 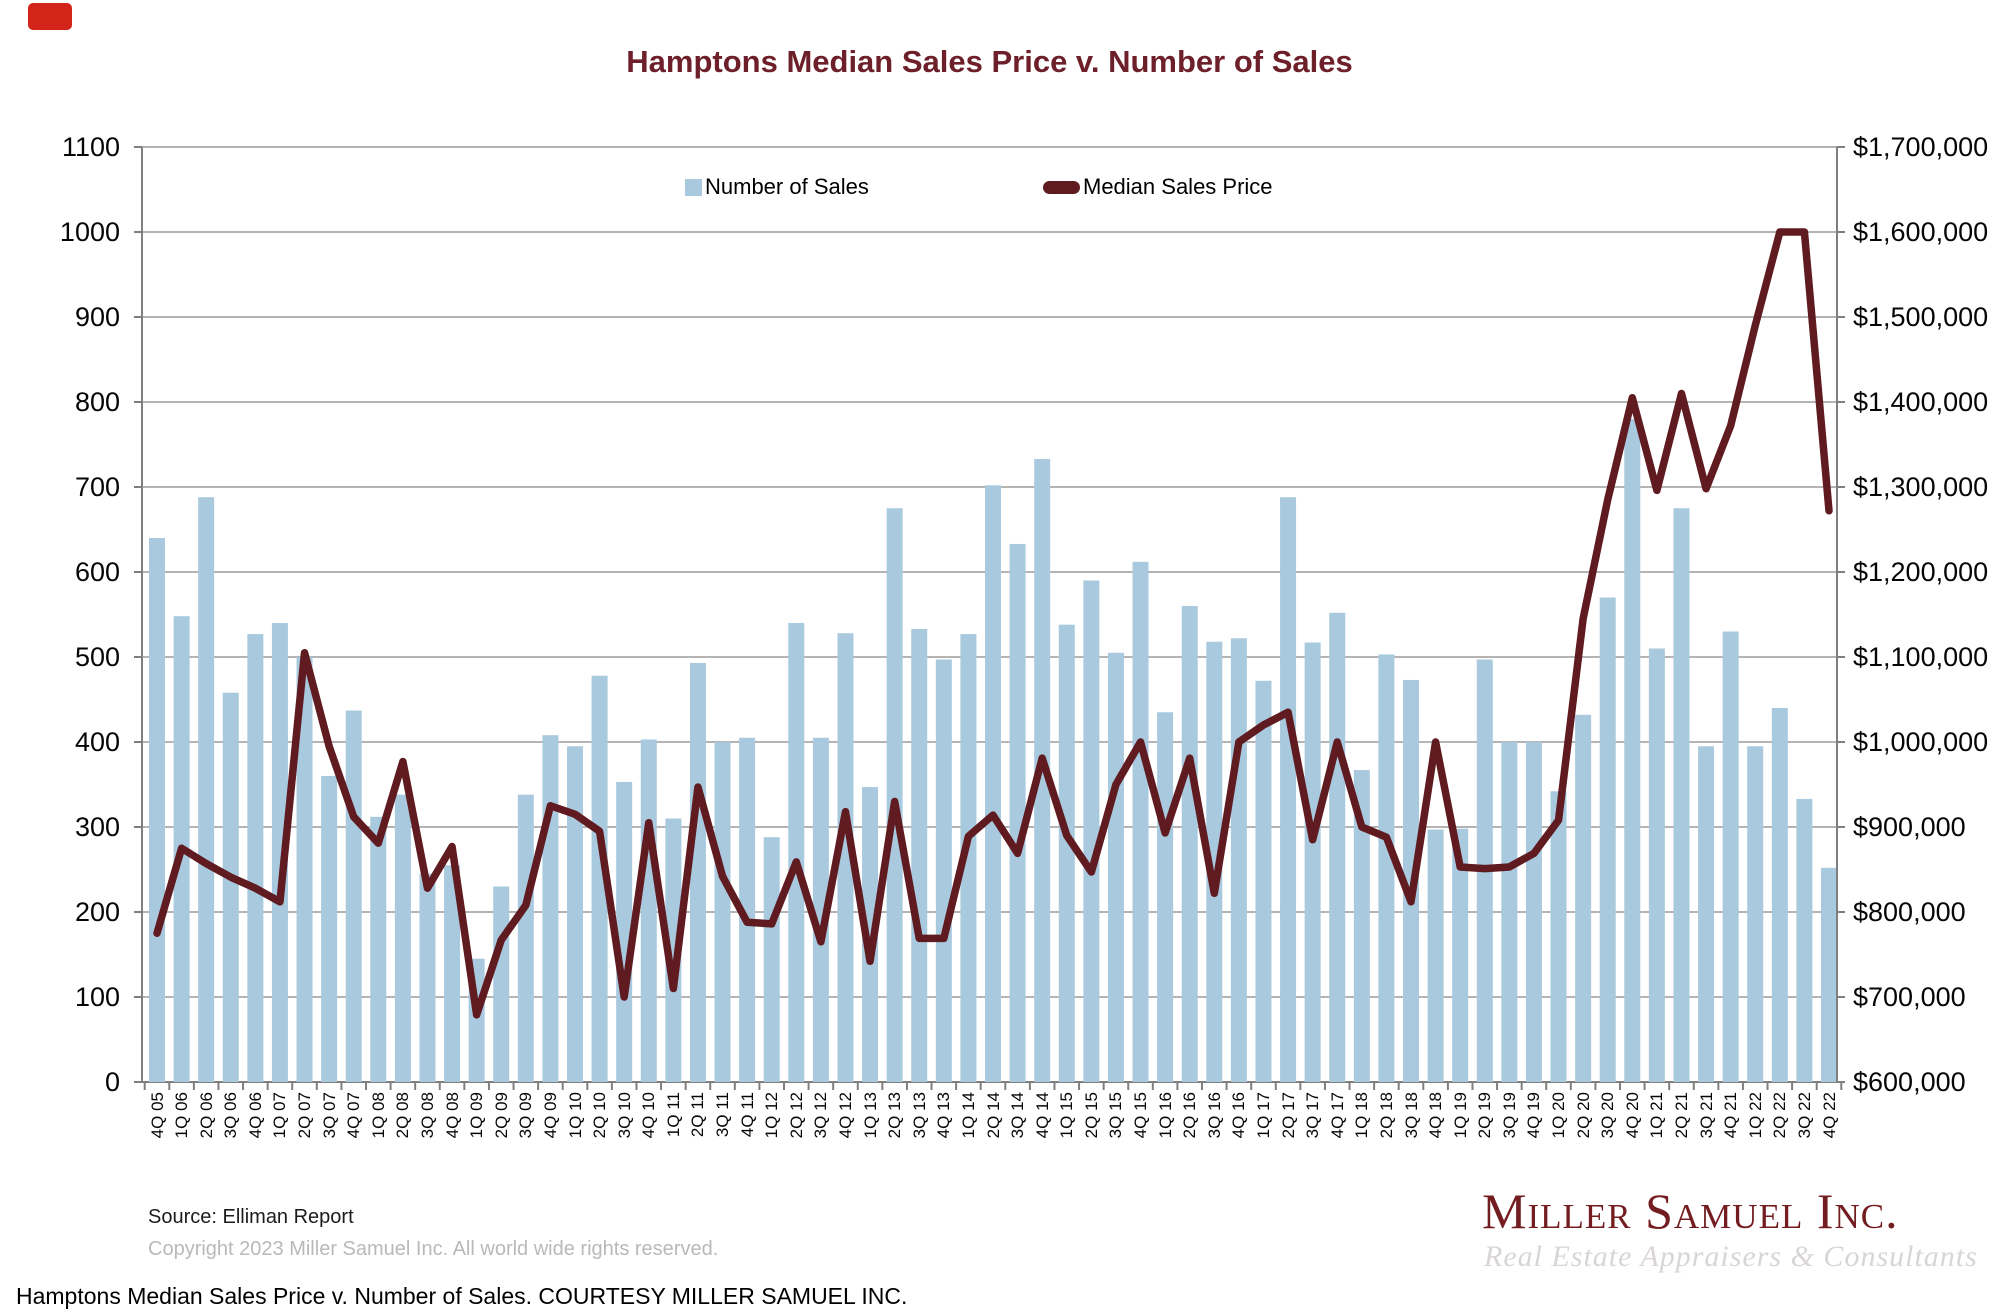 I want to click on bar-4Q 12, so click(x=845, y=857).